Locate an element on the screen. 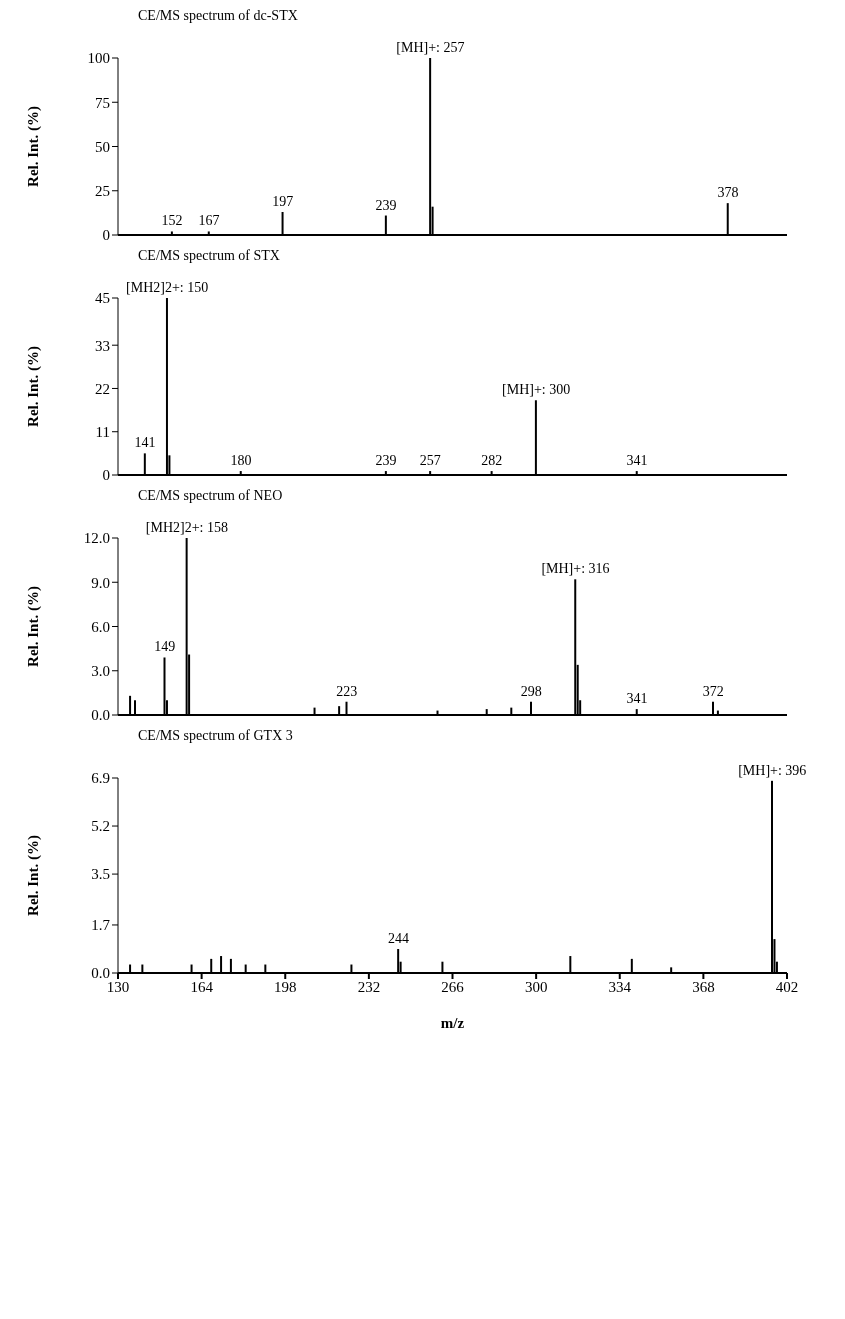 The height and width of the screenshot is (1319, 845). y-tick-label: 75 is located at coordinates (102, 102).